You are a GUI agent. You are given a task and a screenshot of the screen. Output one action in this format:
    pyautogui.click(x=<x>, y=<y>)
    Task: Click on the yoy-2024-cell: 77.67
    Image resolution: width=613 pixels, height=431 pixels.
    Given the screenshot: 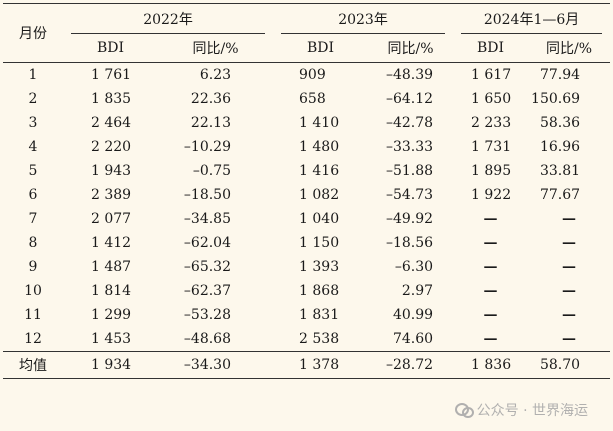 What is the action you would take?
    pyautogui.click(x=560, y=195)
    